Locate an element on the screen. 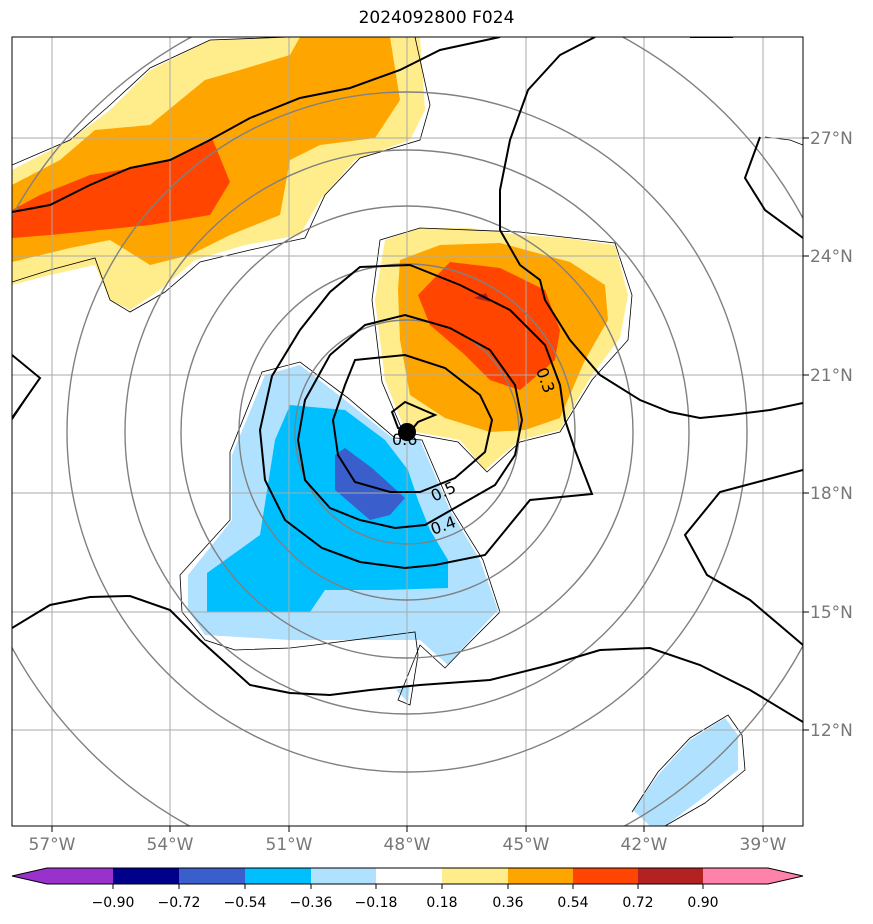 The image size is (873, 924). lat-label-12n: 12°N is located at coordinates (831, 731).